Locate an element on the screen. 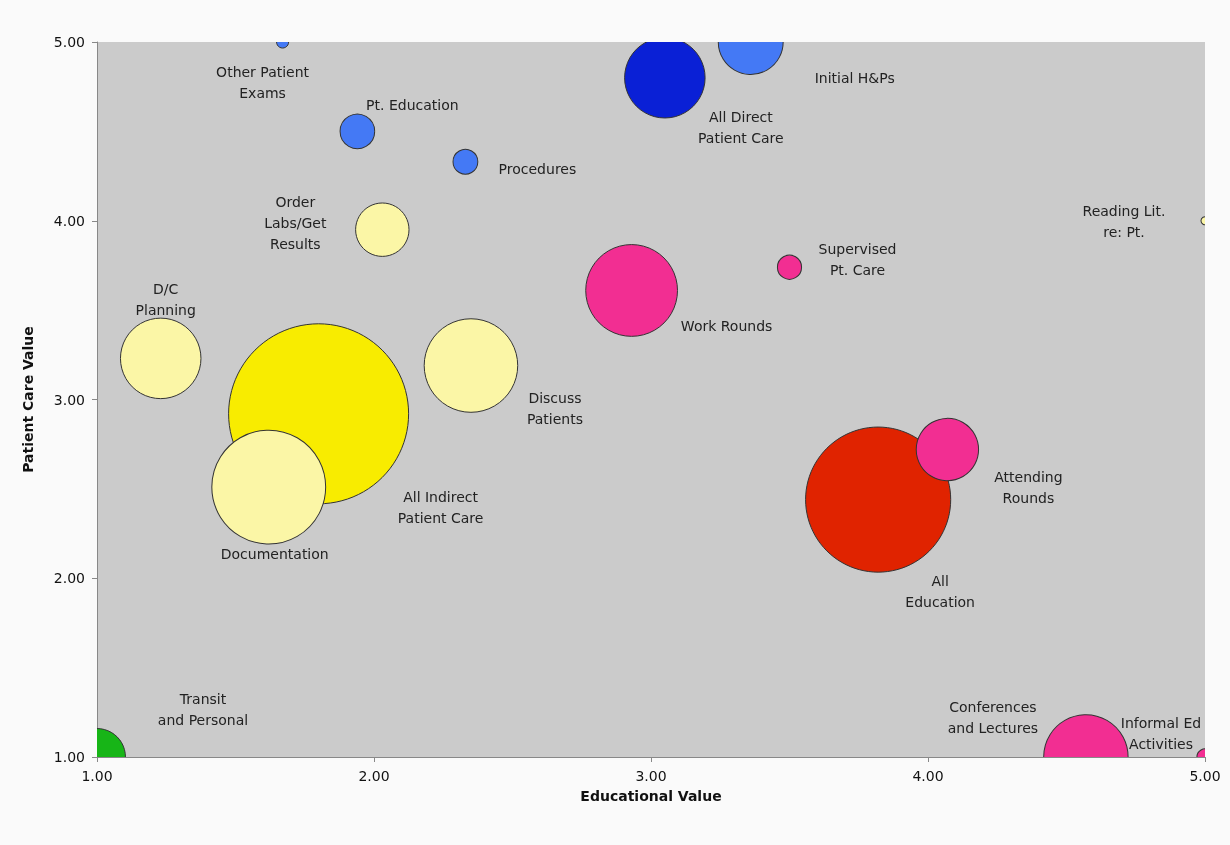 The image size is (1230, 845). x-tick-label: 3.00 is located at coordinates (651, 776).